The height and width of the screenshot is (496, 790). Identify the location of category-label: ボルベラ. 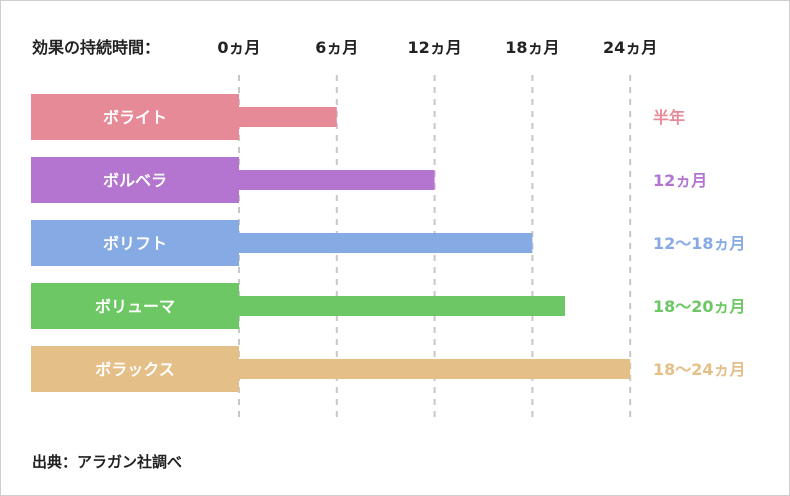
(135, 180).